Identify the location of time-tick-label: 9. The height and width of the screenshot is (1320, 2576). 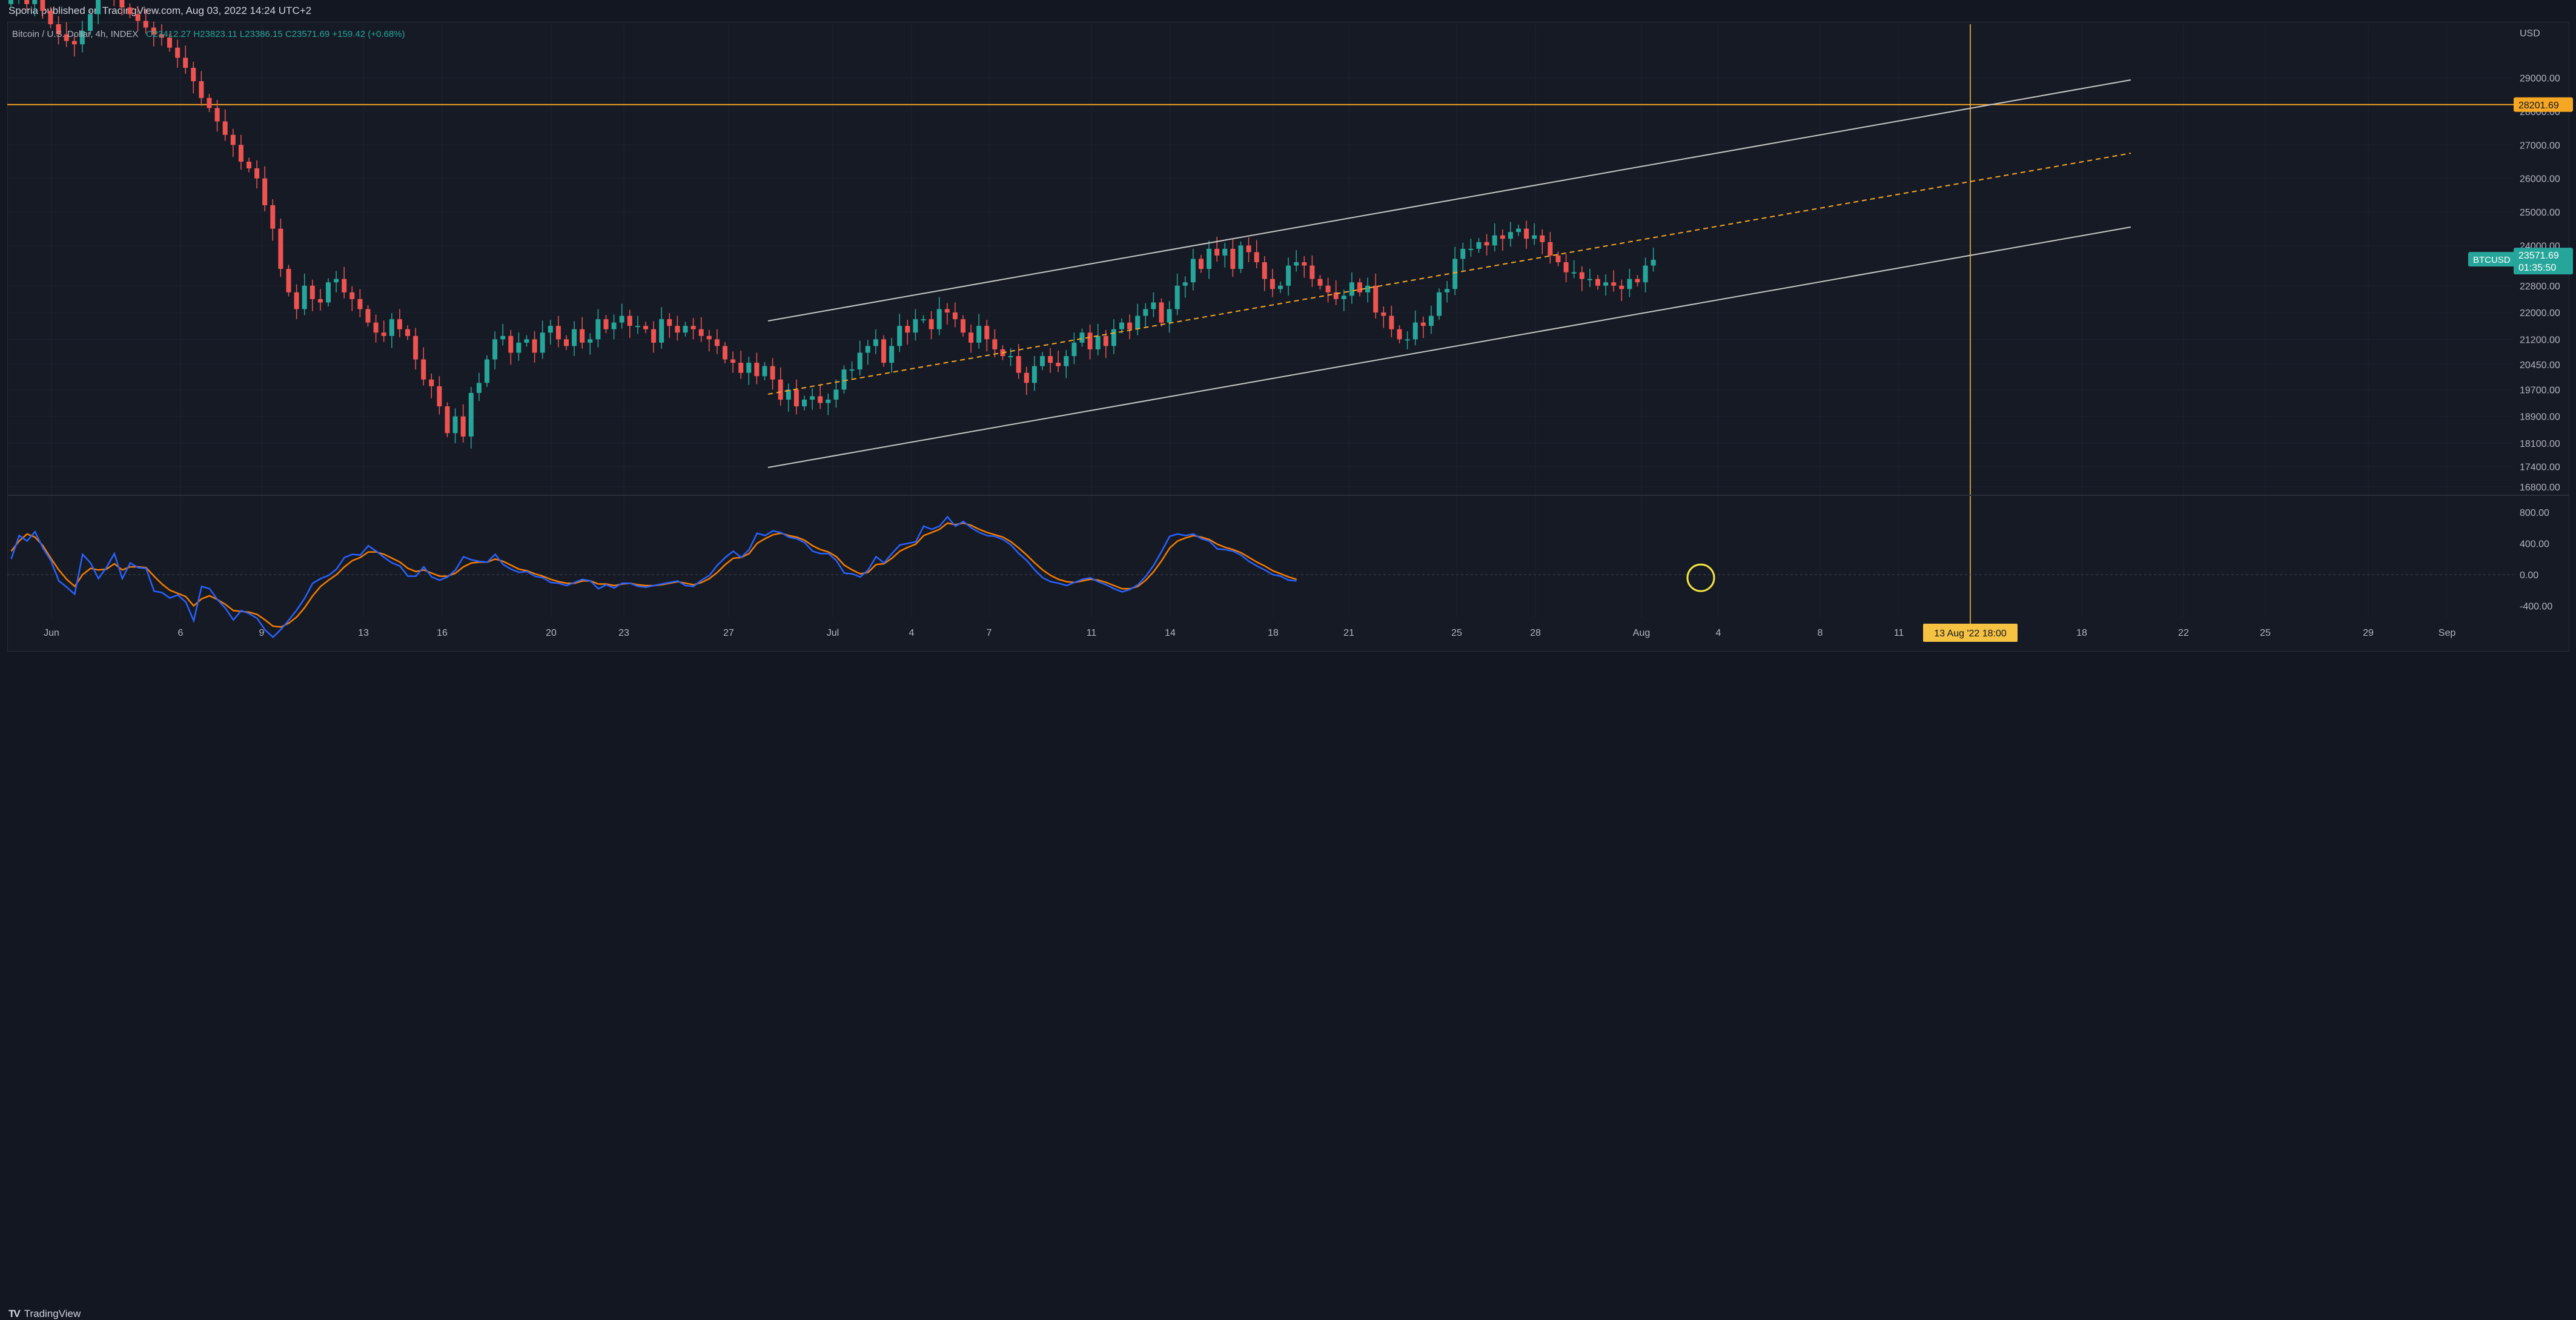
(262, 633).